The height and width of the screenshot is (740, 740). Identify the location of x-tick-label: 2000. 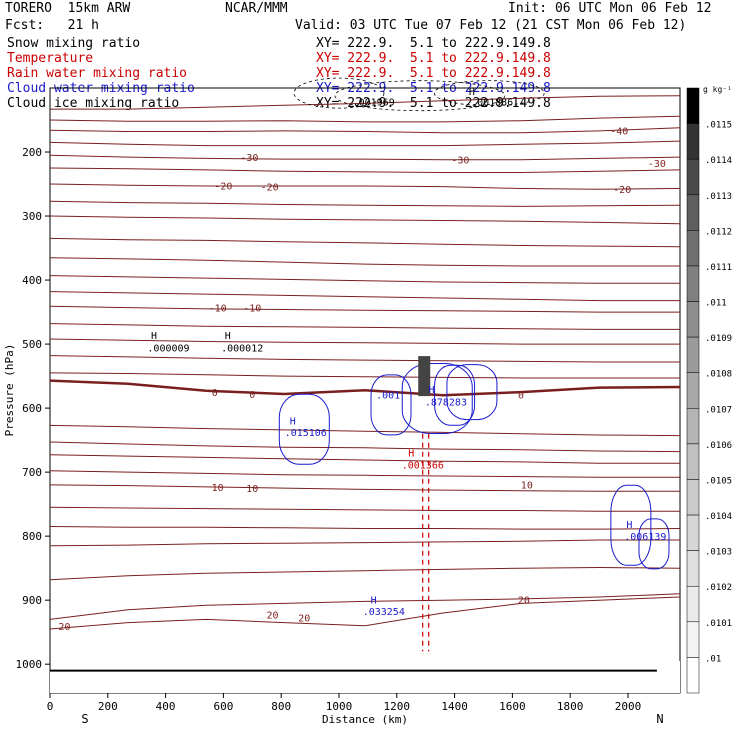
(628, 706).